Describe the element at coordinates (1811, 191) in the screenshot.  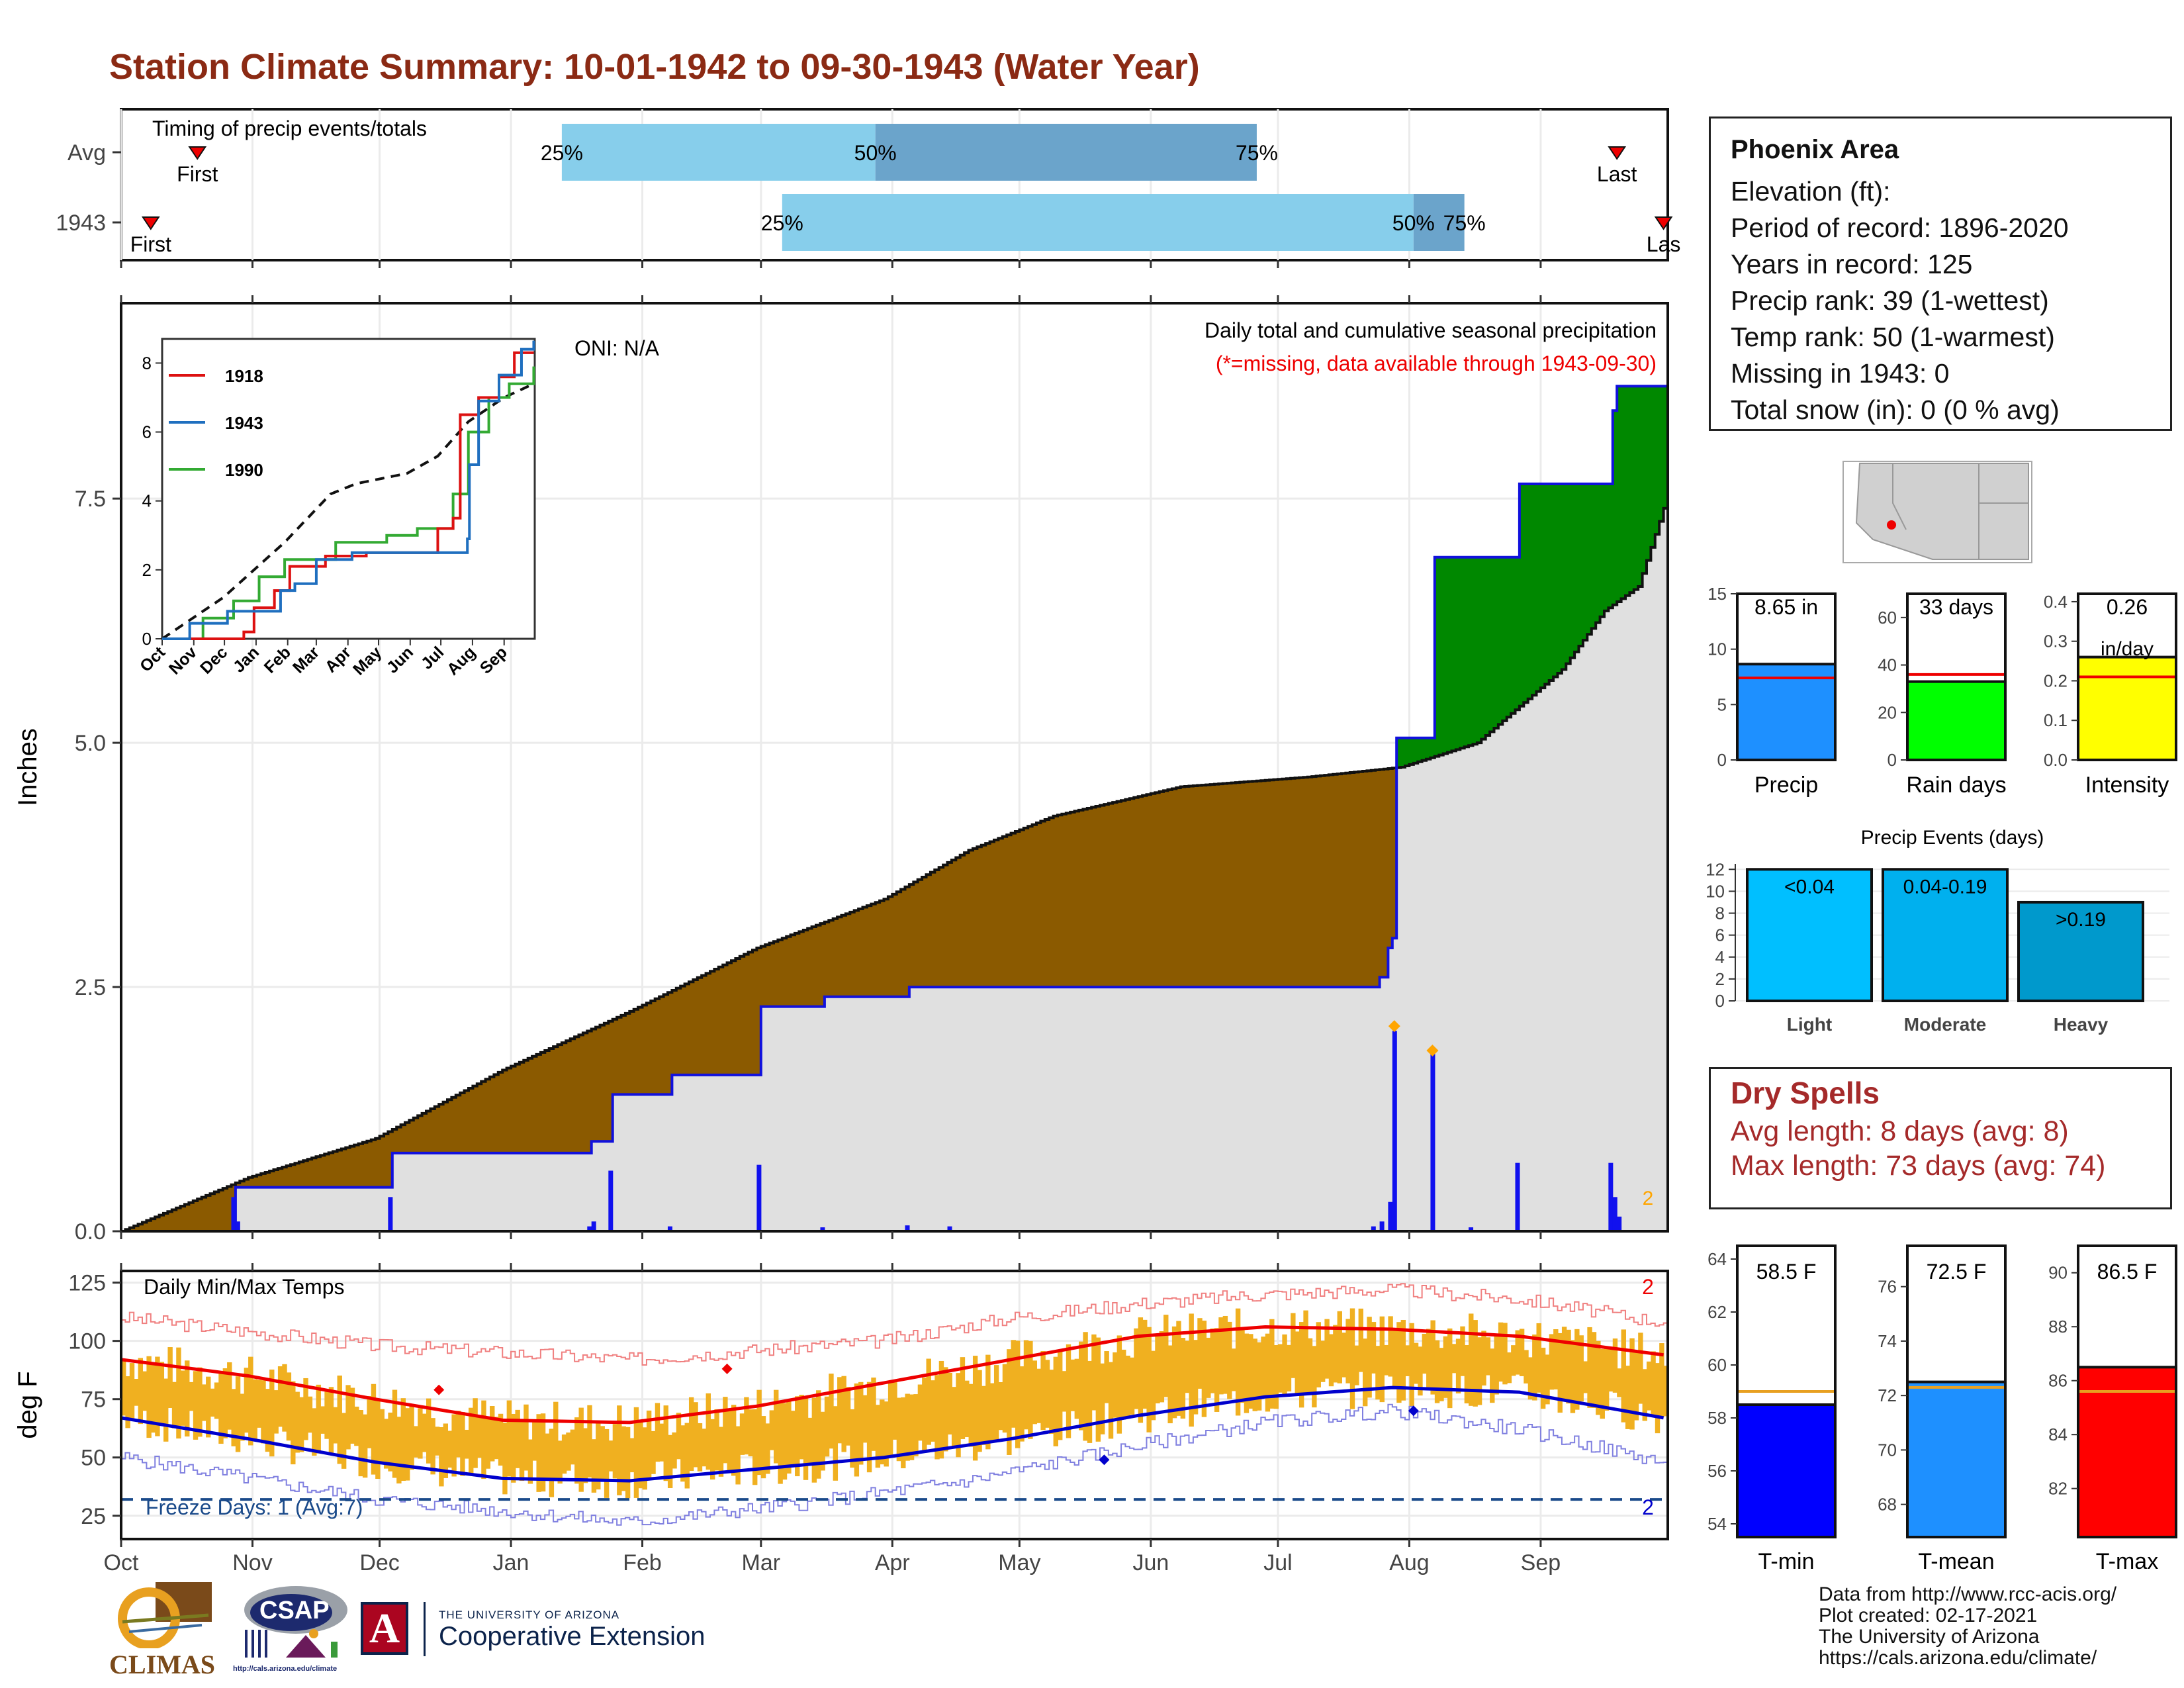
I see `station-elevation: Elevation (ft):` at that location.